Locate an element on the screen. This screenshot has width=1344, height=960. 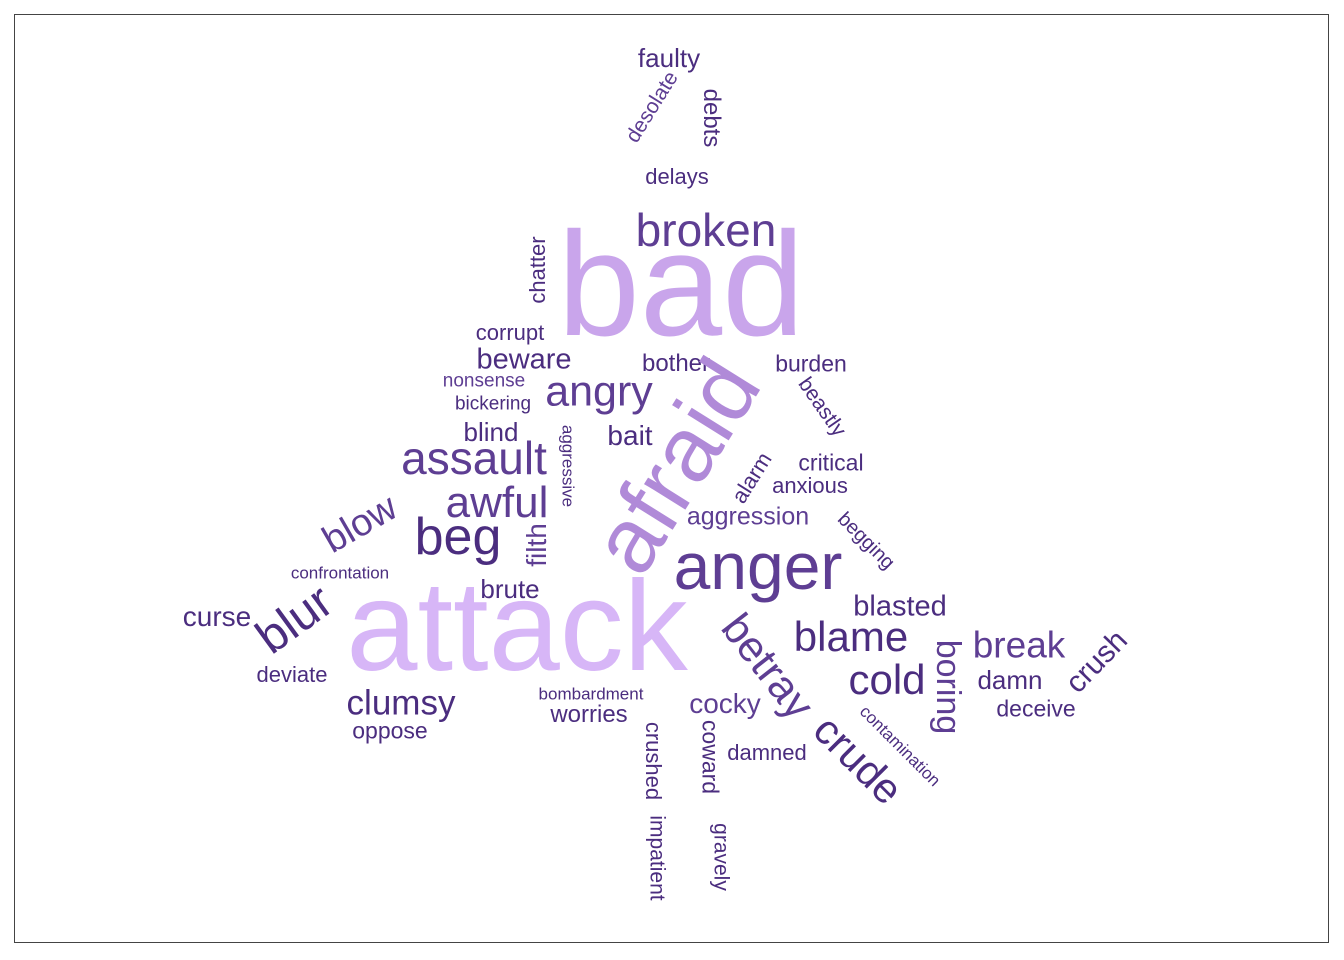
word-chatter: chatter is located at coordinates (537, 270).